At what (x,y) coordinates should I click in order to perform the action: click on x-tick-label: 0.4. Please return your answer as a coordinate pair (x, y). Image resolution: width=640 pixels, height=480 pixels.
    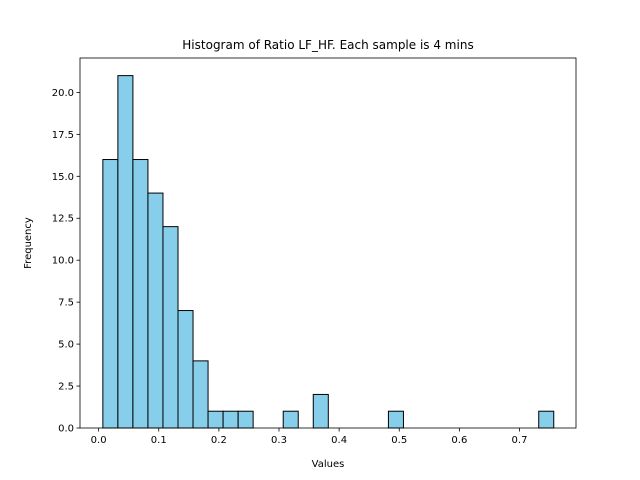
    Looking at the image, I should click on (339, 440).